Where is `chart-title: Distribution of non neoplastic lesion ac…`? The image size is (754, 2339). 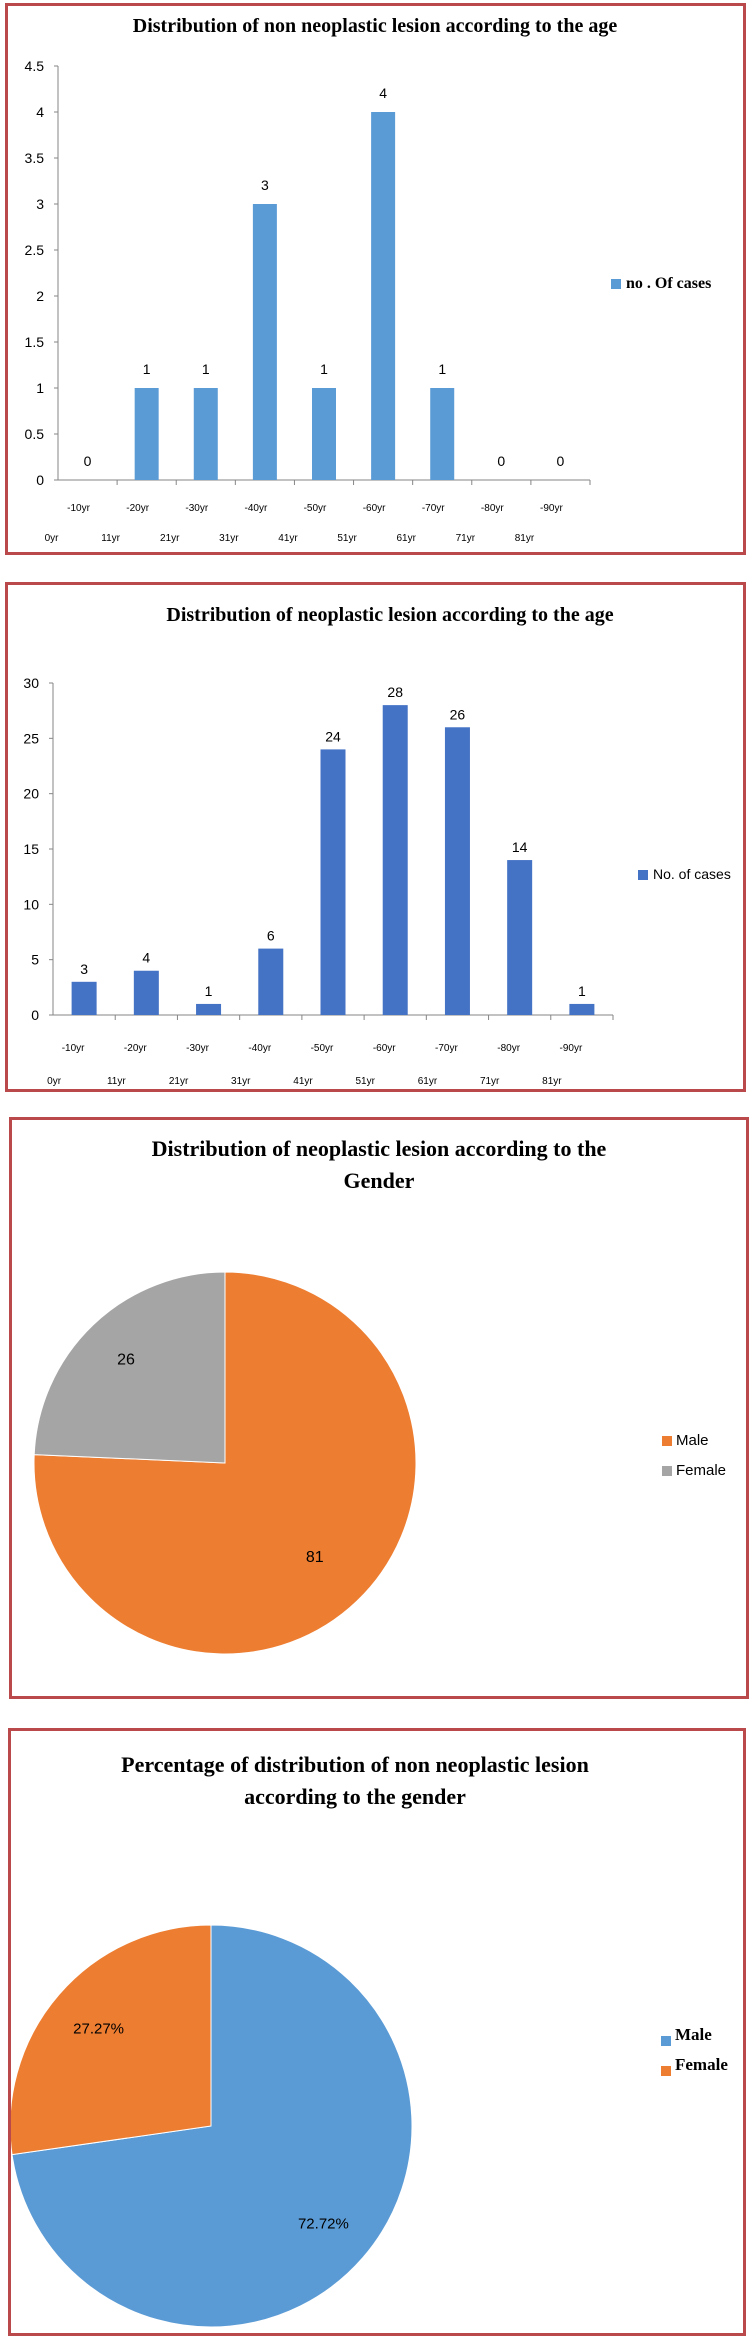 chart-title: Distribution of non neoplastic lesion ac… is located at coordinates (375, 26).